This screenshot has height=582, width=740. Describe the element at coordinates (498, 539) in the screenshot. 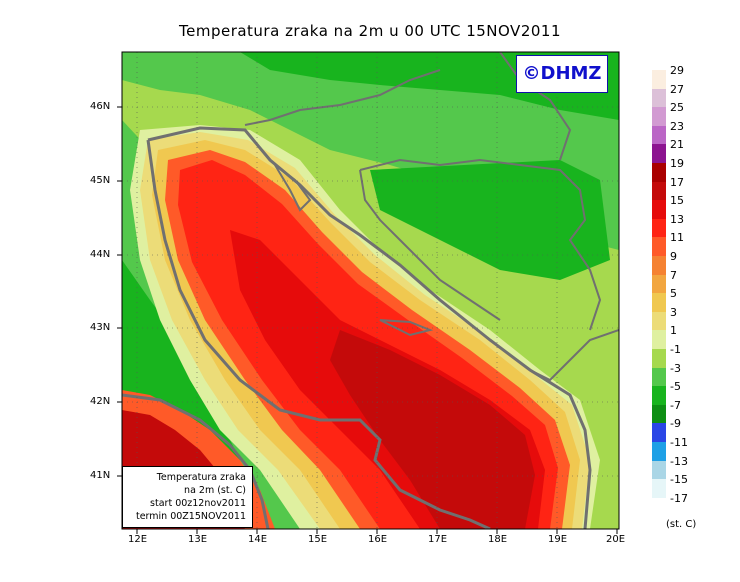

I see `lon-label-18: 18E` at that location.